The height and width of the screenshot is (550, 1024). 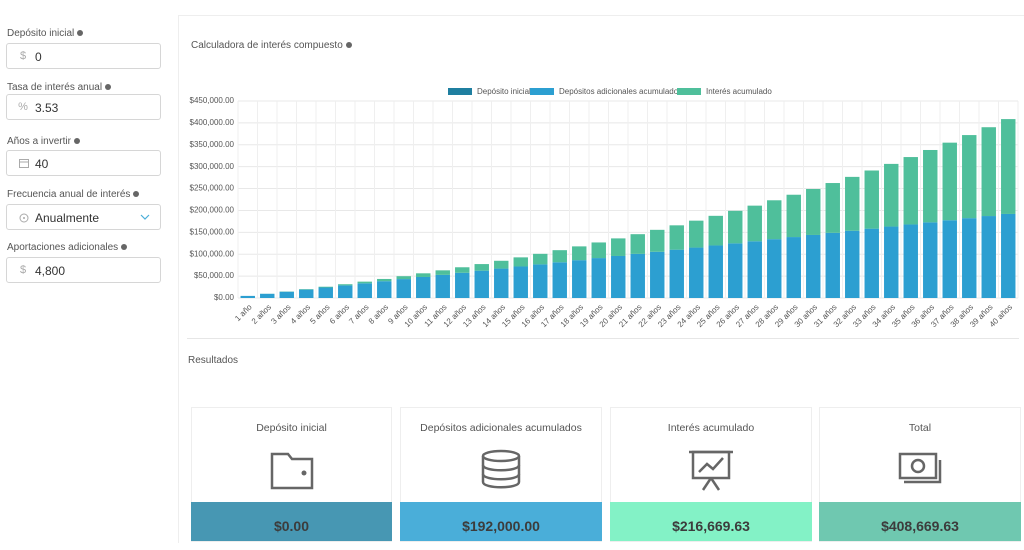 What do you see at coordinates (212, 231) in the screenshot?
I see `y-tick-label: $150,000.00` at bounding box center [212, 231].